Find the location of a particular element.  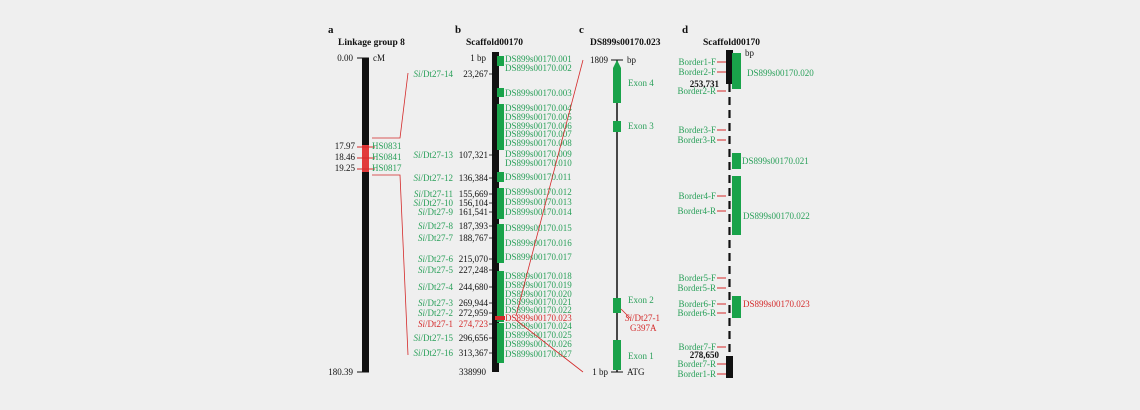

marker-label: Si/Dt27-15 is located at coordinates (433, 338).